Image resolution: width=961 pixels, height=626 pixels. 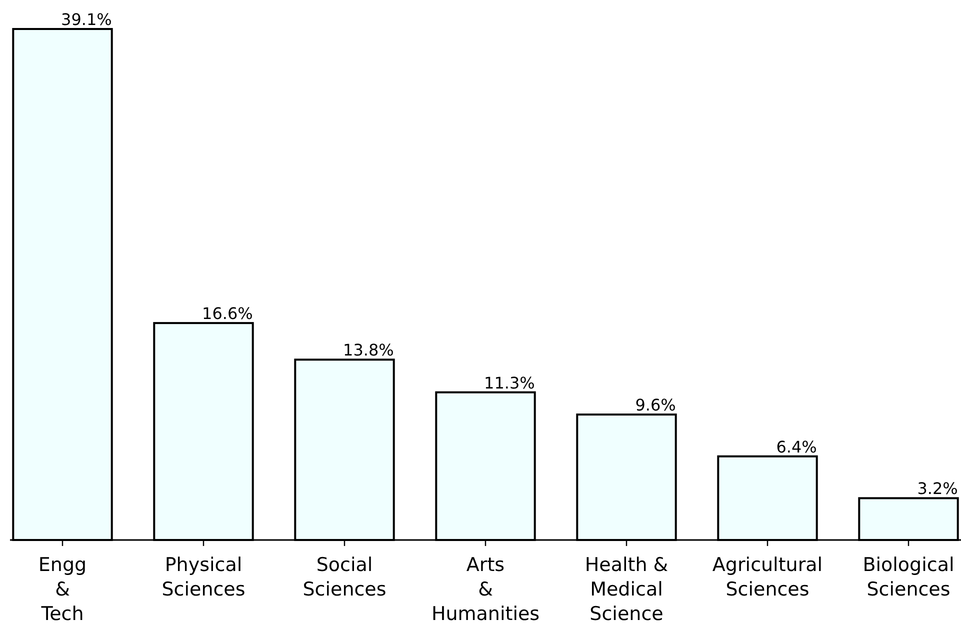 I want to click on x-tick-label: Agricultural Sciences, so click(x=767, y=577).